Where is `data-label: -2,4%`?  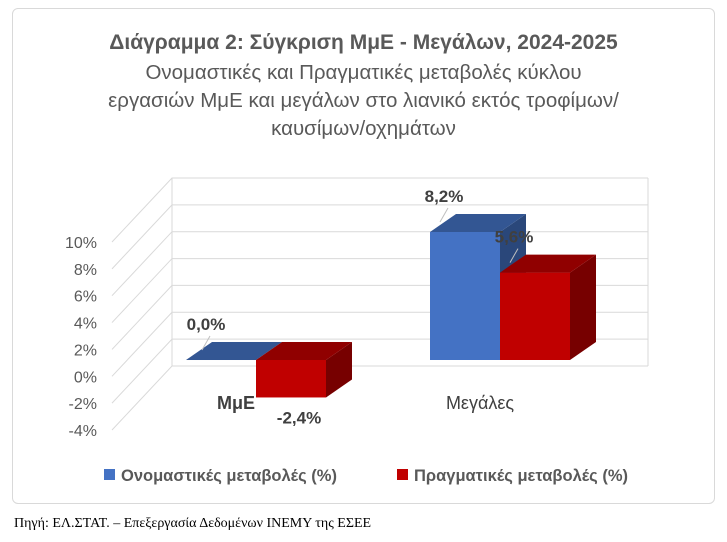
data-label: -2,4% is located at coordinates (299, 417).